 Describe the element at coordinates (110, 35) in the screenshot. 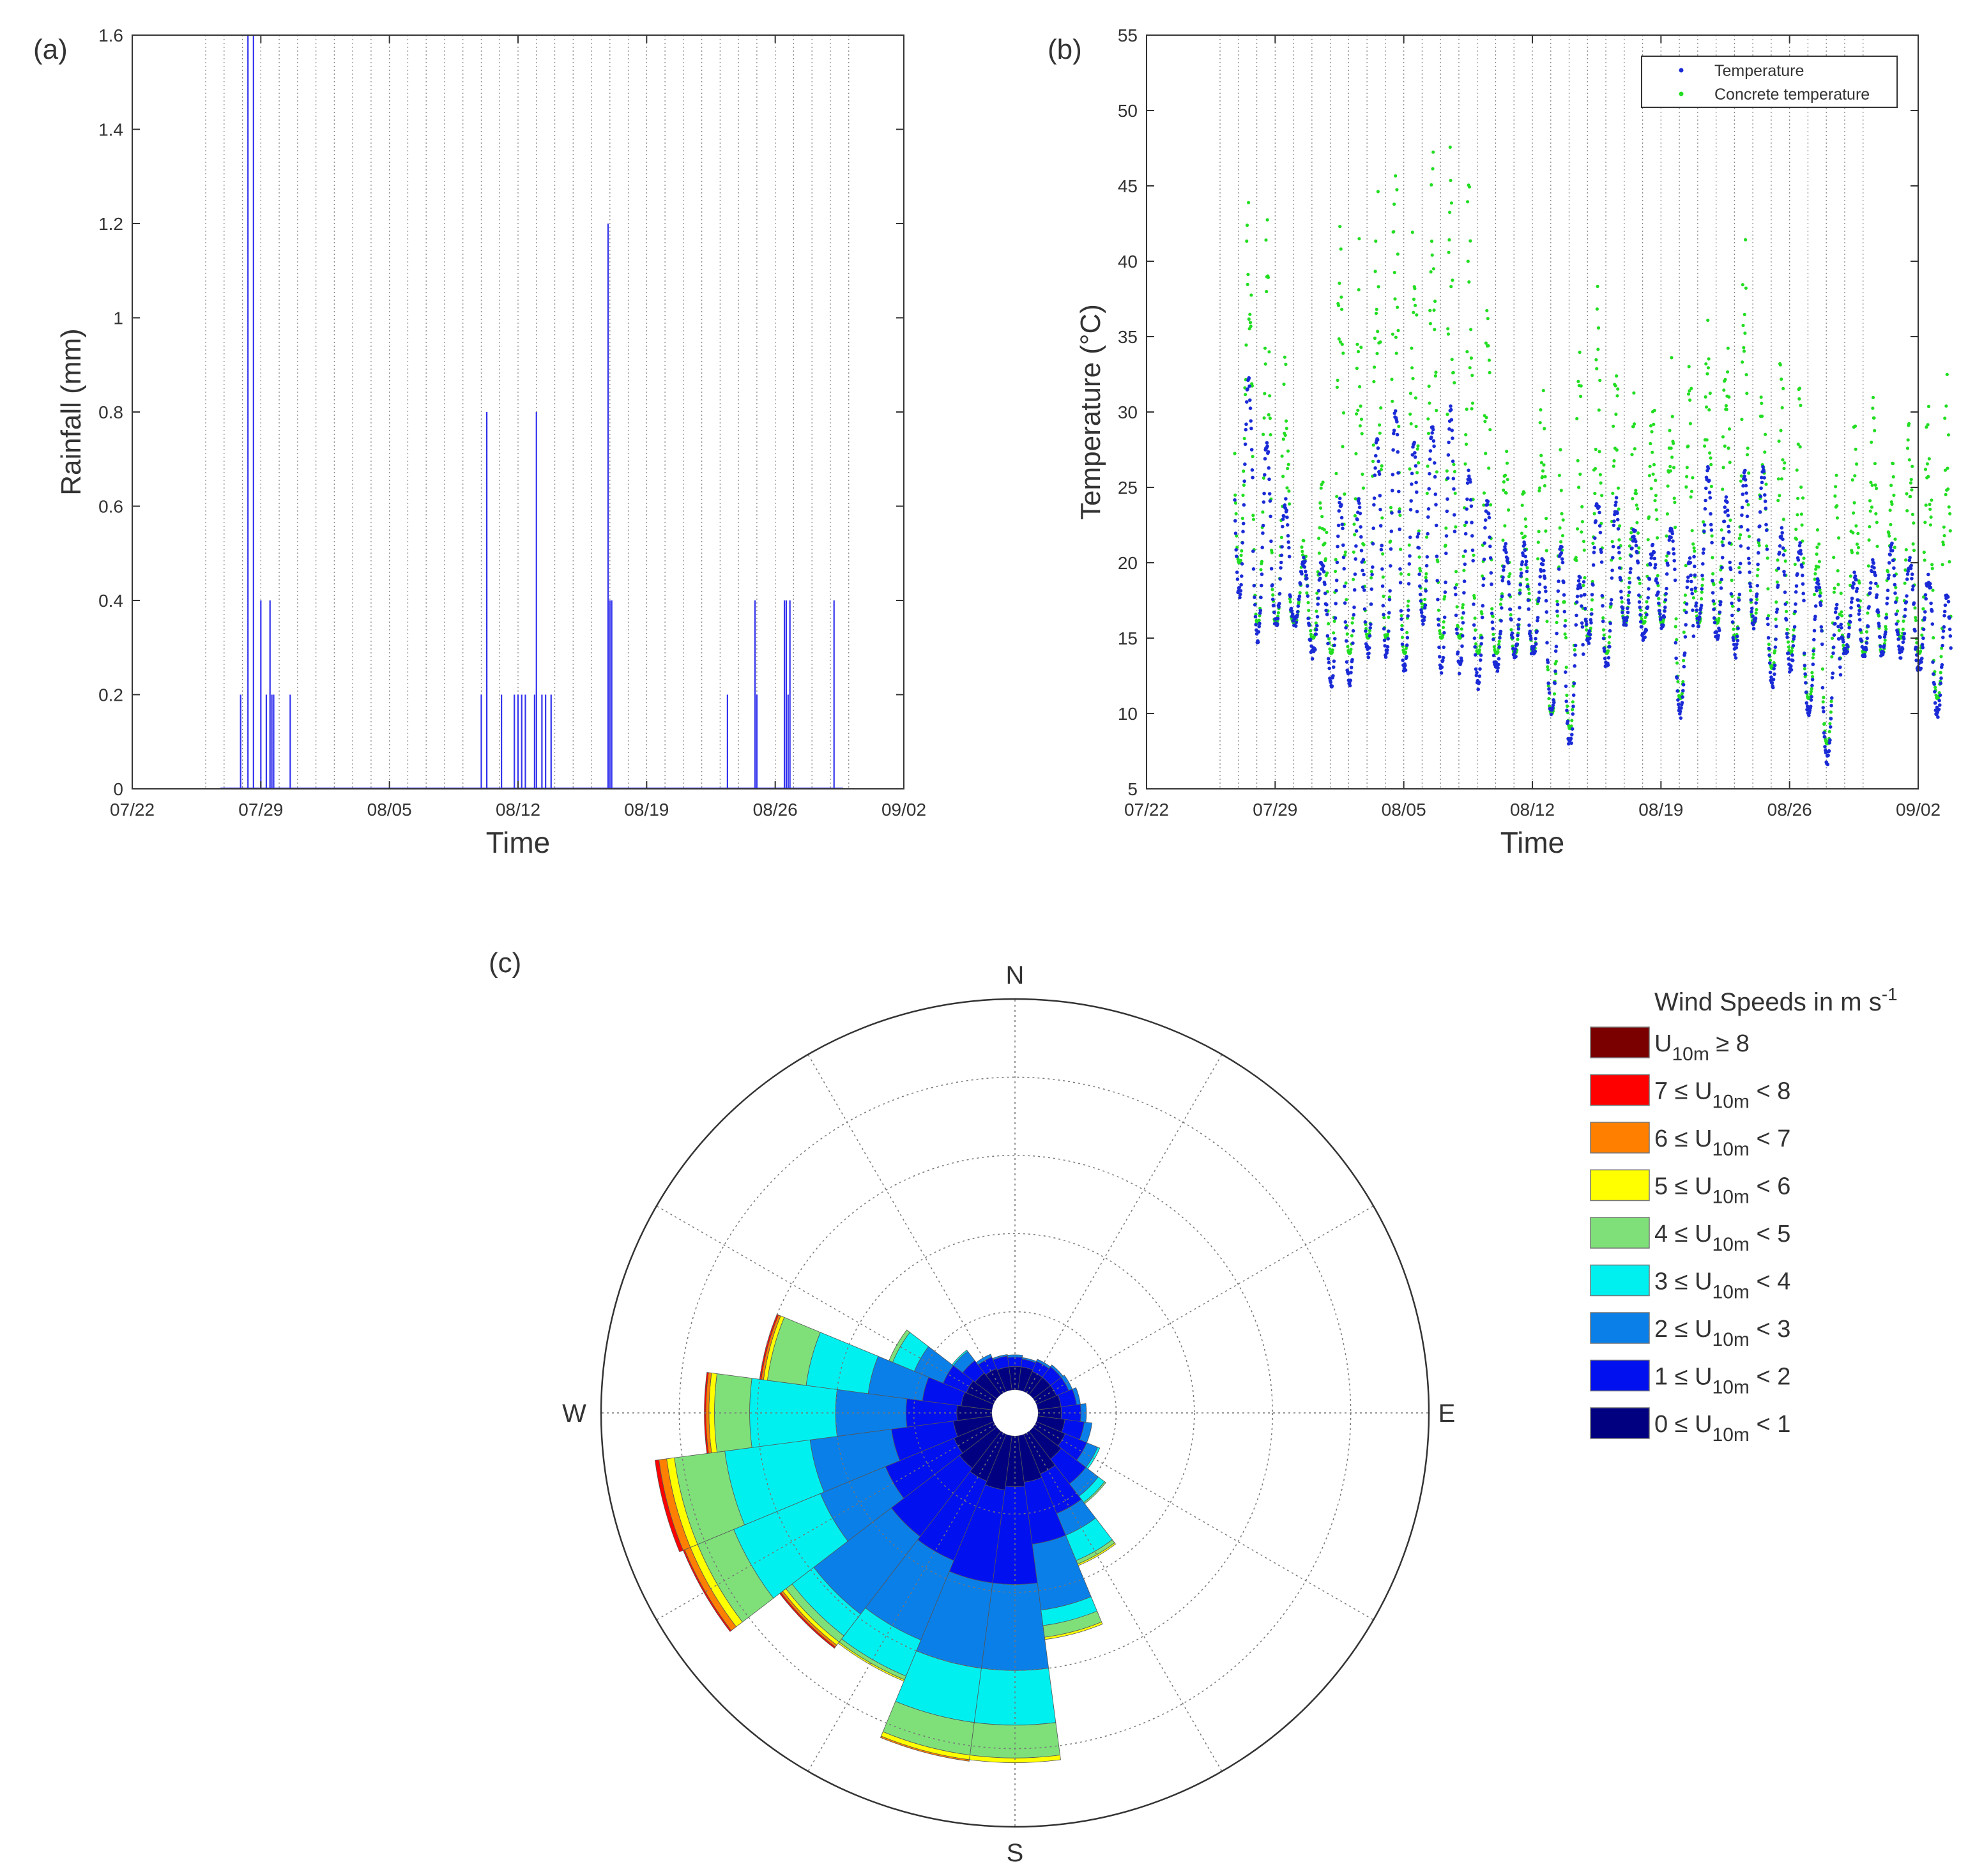

I see `y-tick-label: 1.6` at that location.